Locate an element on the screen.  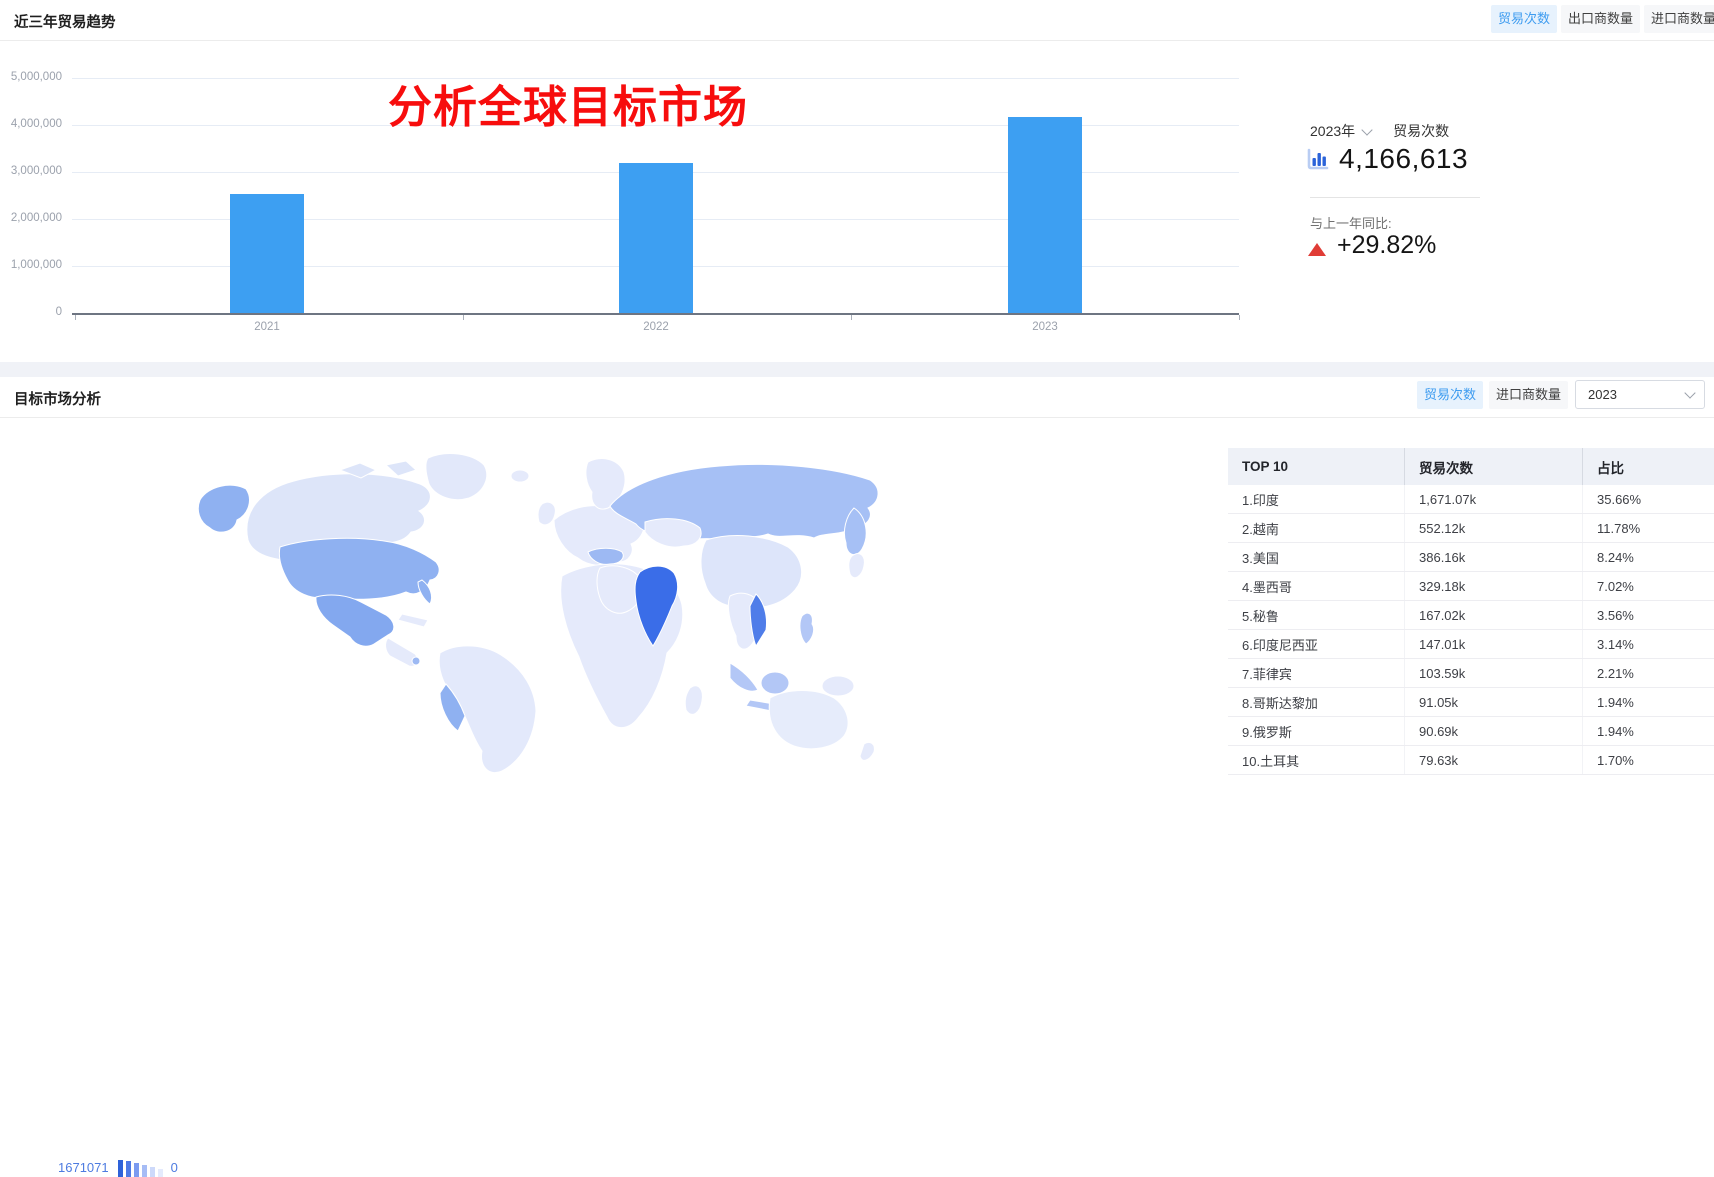
bar-2022 is located at coordinates (656, 238).